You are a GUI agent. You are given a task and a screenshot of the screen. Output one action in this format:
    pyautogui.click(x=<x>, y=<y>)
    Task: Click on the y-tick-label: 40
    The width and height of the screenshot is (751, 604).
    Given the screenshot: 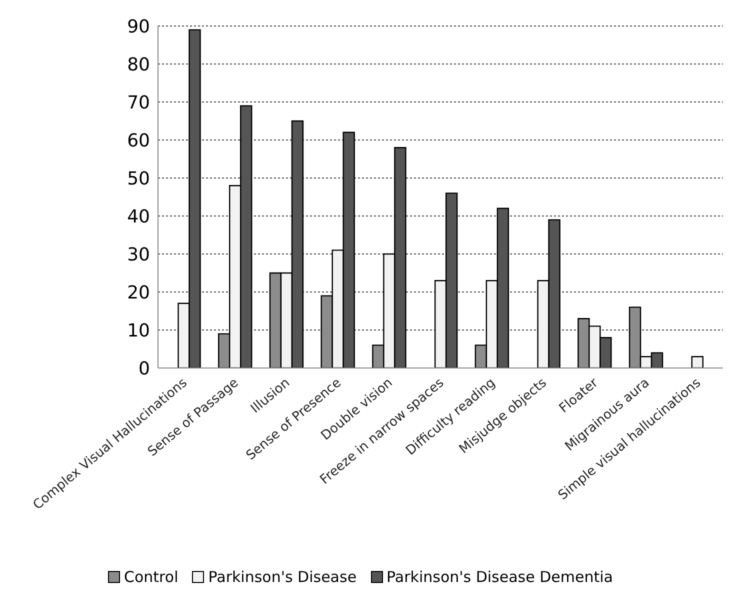 What is the action you would take?
    pyautogui.click(x=138, y=217)
    